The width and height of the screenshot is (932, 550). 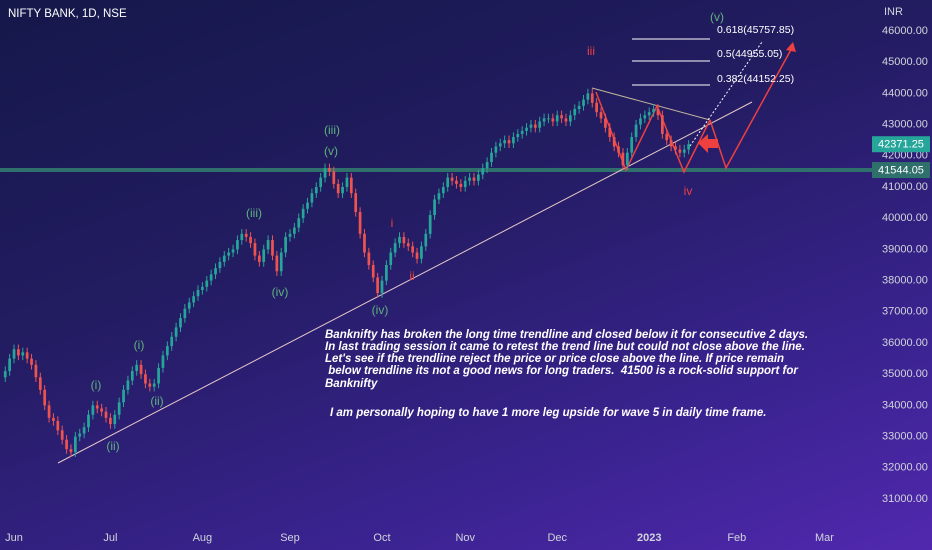 I want to click on fib-label: 0.382(44152.25), so click(x=755, y=79).